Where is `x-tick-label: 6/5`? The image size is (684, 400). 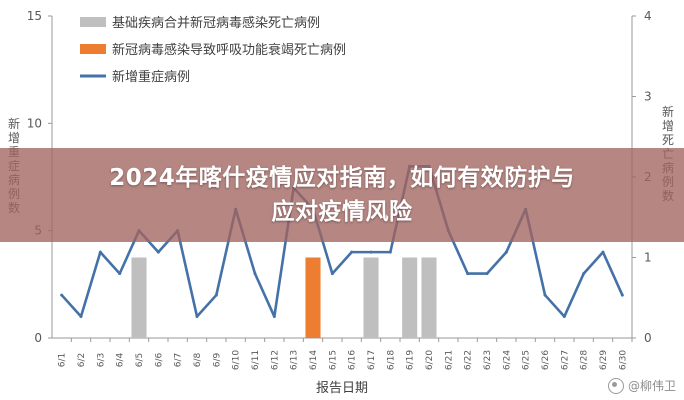 x-tick-label: 6/5 is located at coordinates (140, 360).